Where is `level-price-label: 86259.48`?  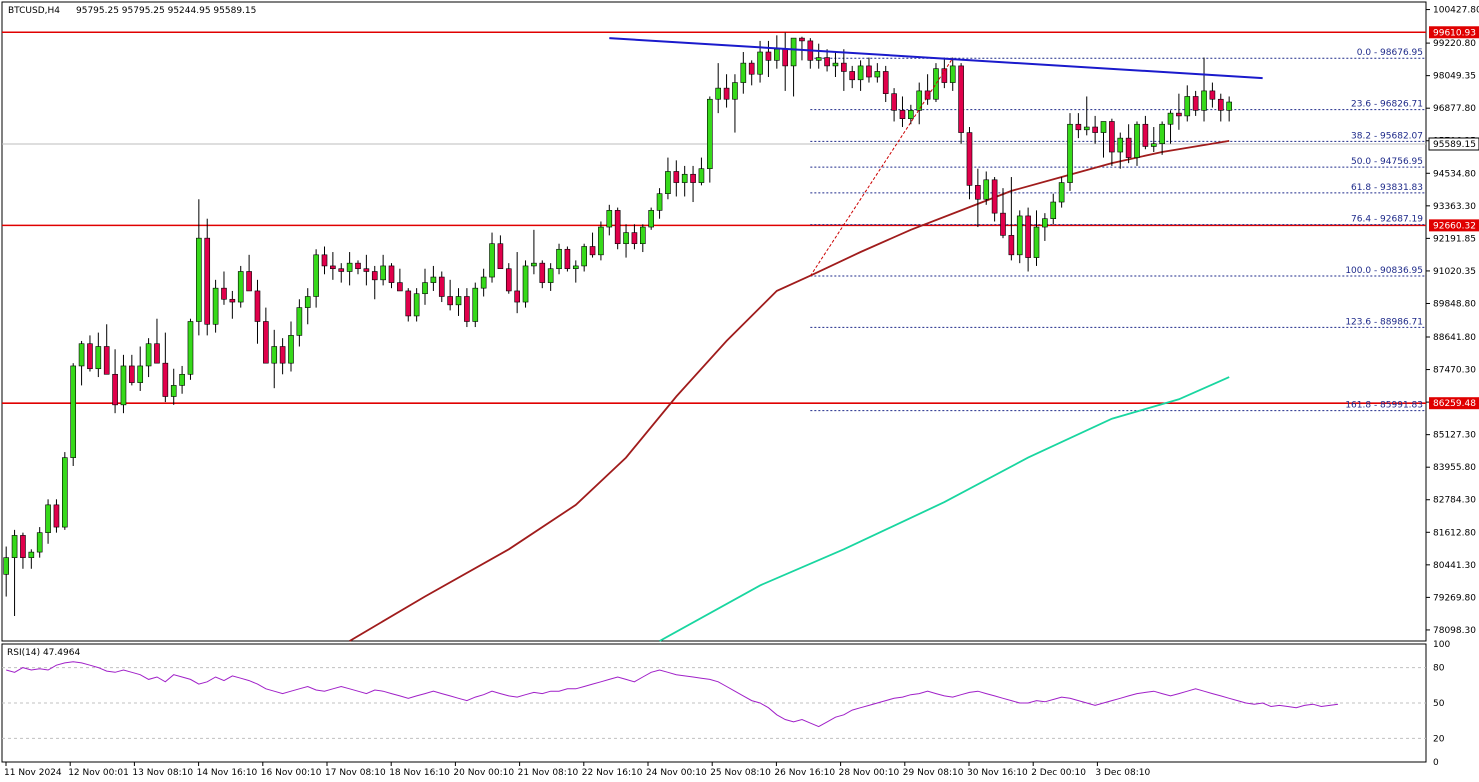 level-price-label: 86259.48 is located at coordinates (1454, 404).